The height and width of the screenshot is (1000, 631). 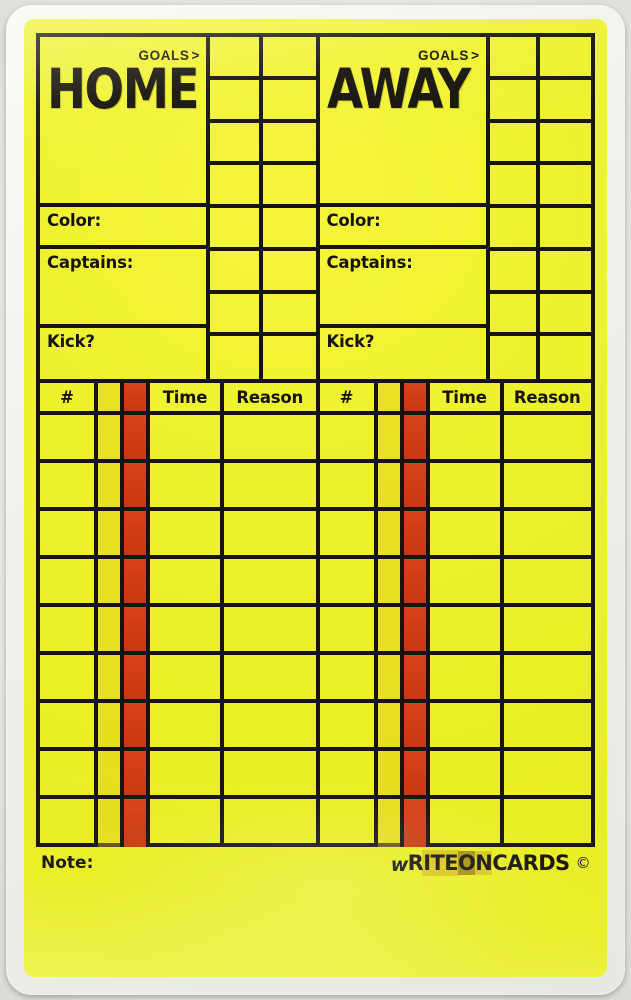 What do you see at coordinates (123, 228) in the screenshot?
I see `field-color-home: Color:` at bounding box center [123, 228].